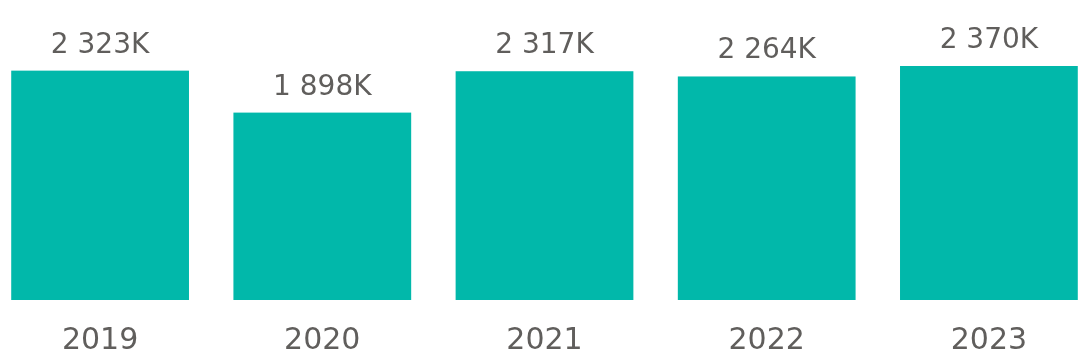 Image resolution: width=1089 pixels, height=358 pixels. Describe the element at coordinates (322, 338) in the screenshot. I see `x-tick-label: 2020` at that location.